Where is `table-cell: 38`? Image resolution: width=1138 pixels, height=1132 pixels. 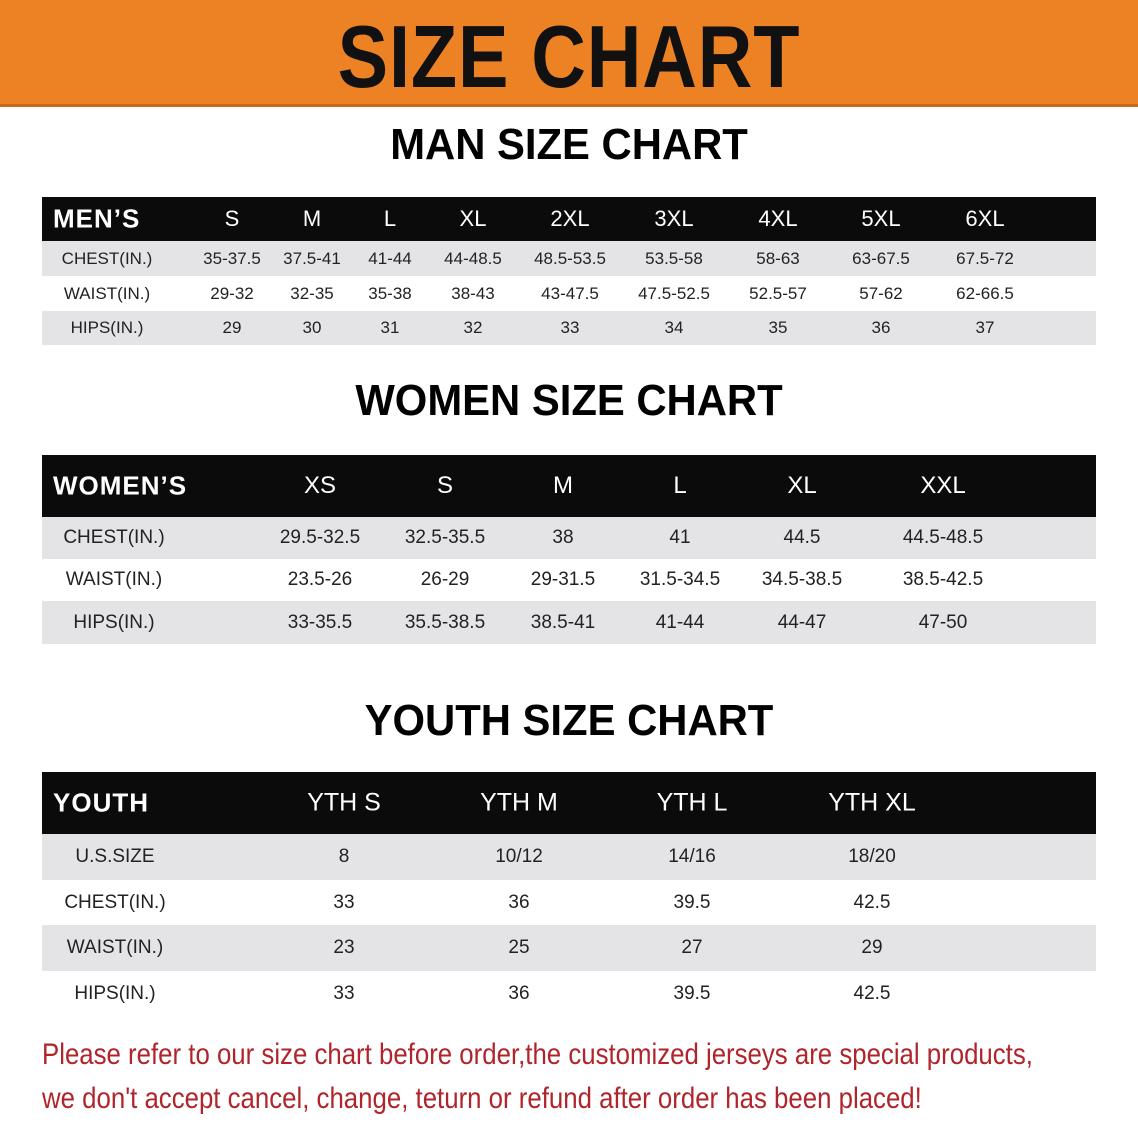
table-cell: 38 is located at coordinates (563, 537).